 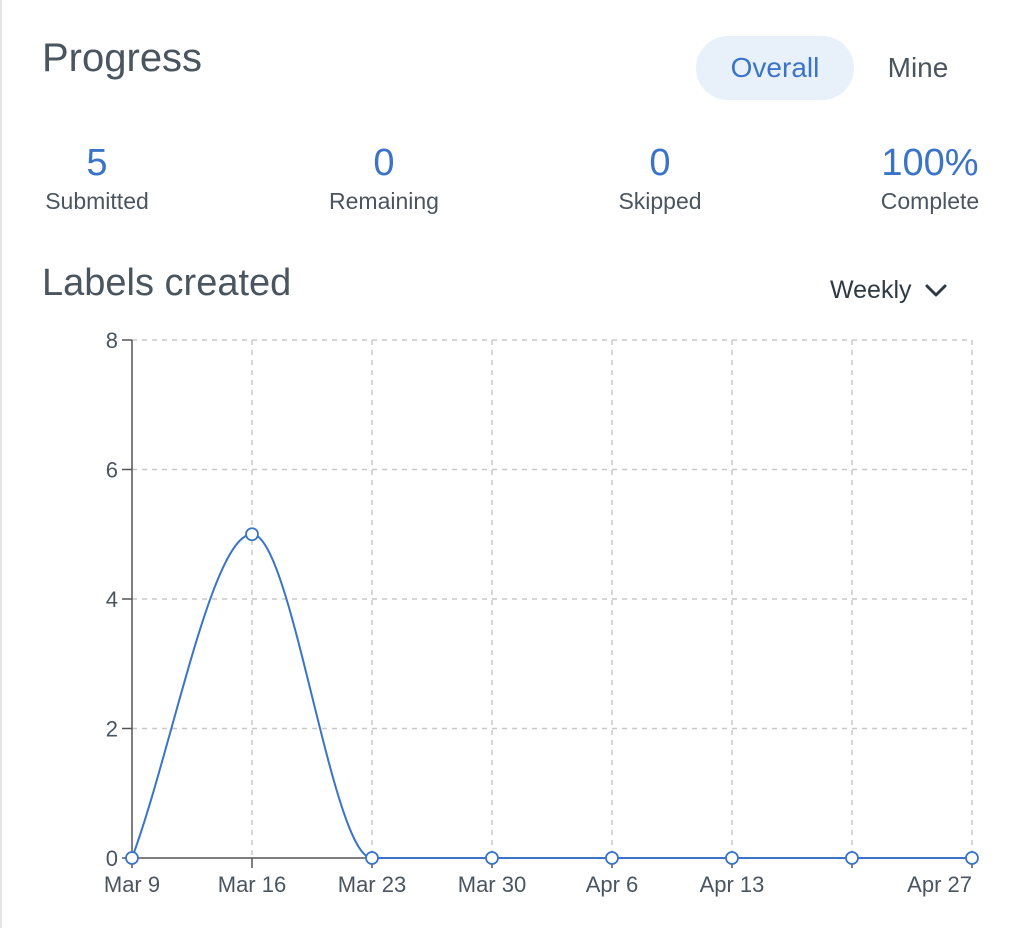 What do you see at coordinates (97, 163) in the screenshot?
I see `stat-submitted-value: 5` at bounding box center [97, 163].